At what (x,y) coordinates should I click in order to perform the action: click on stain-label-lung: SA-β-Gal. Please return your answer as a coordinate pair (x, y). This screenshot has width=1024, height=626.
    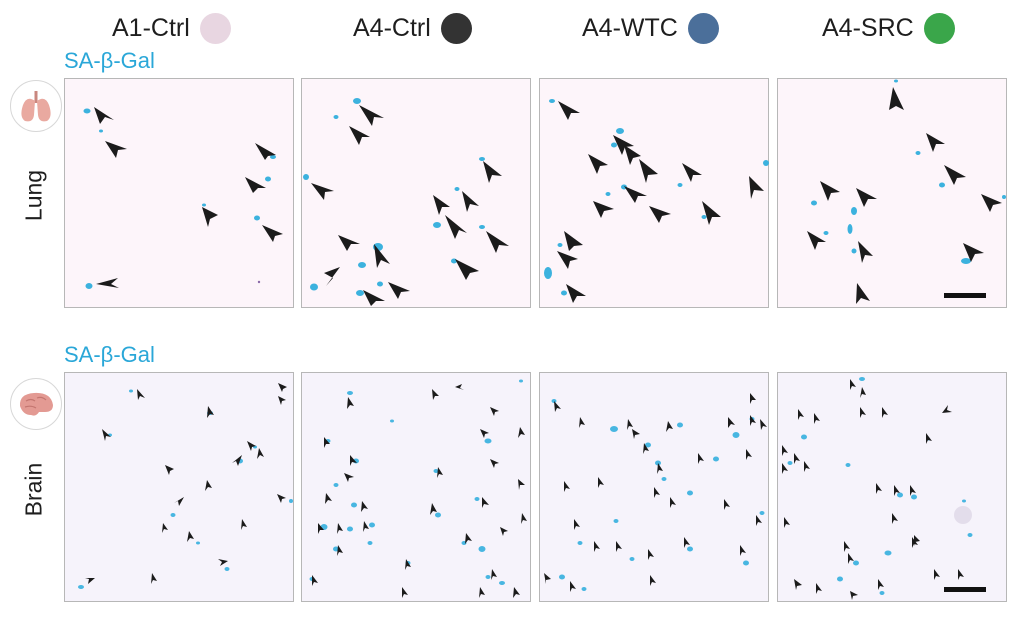
    Looking at the image, I should click on (109, 60).